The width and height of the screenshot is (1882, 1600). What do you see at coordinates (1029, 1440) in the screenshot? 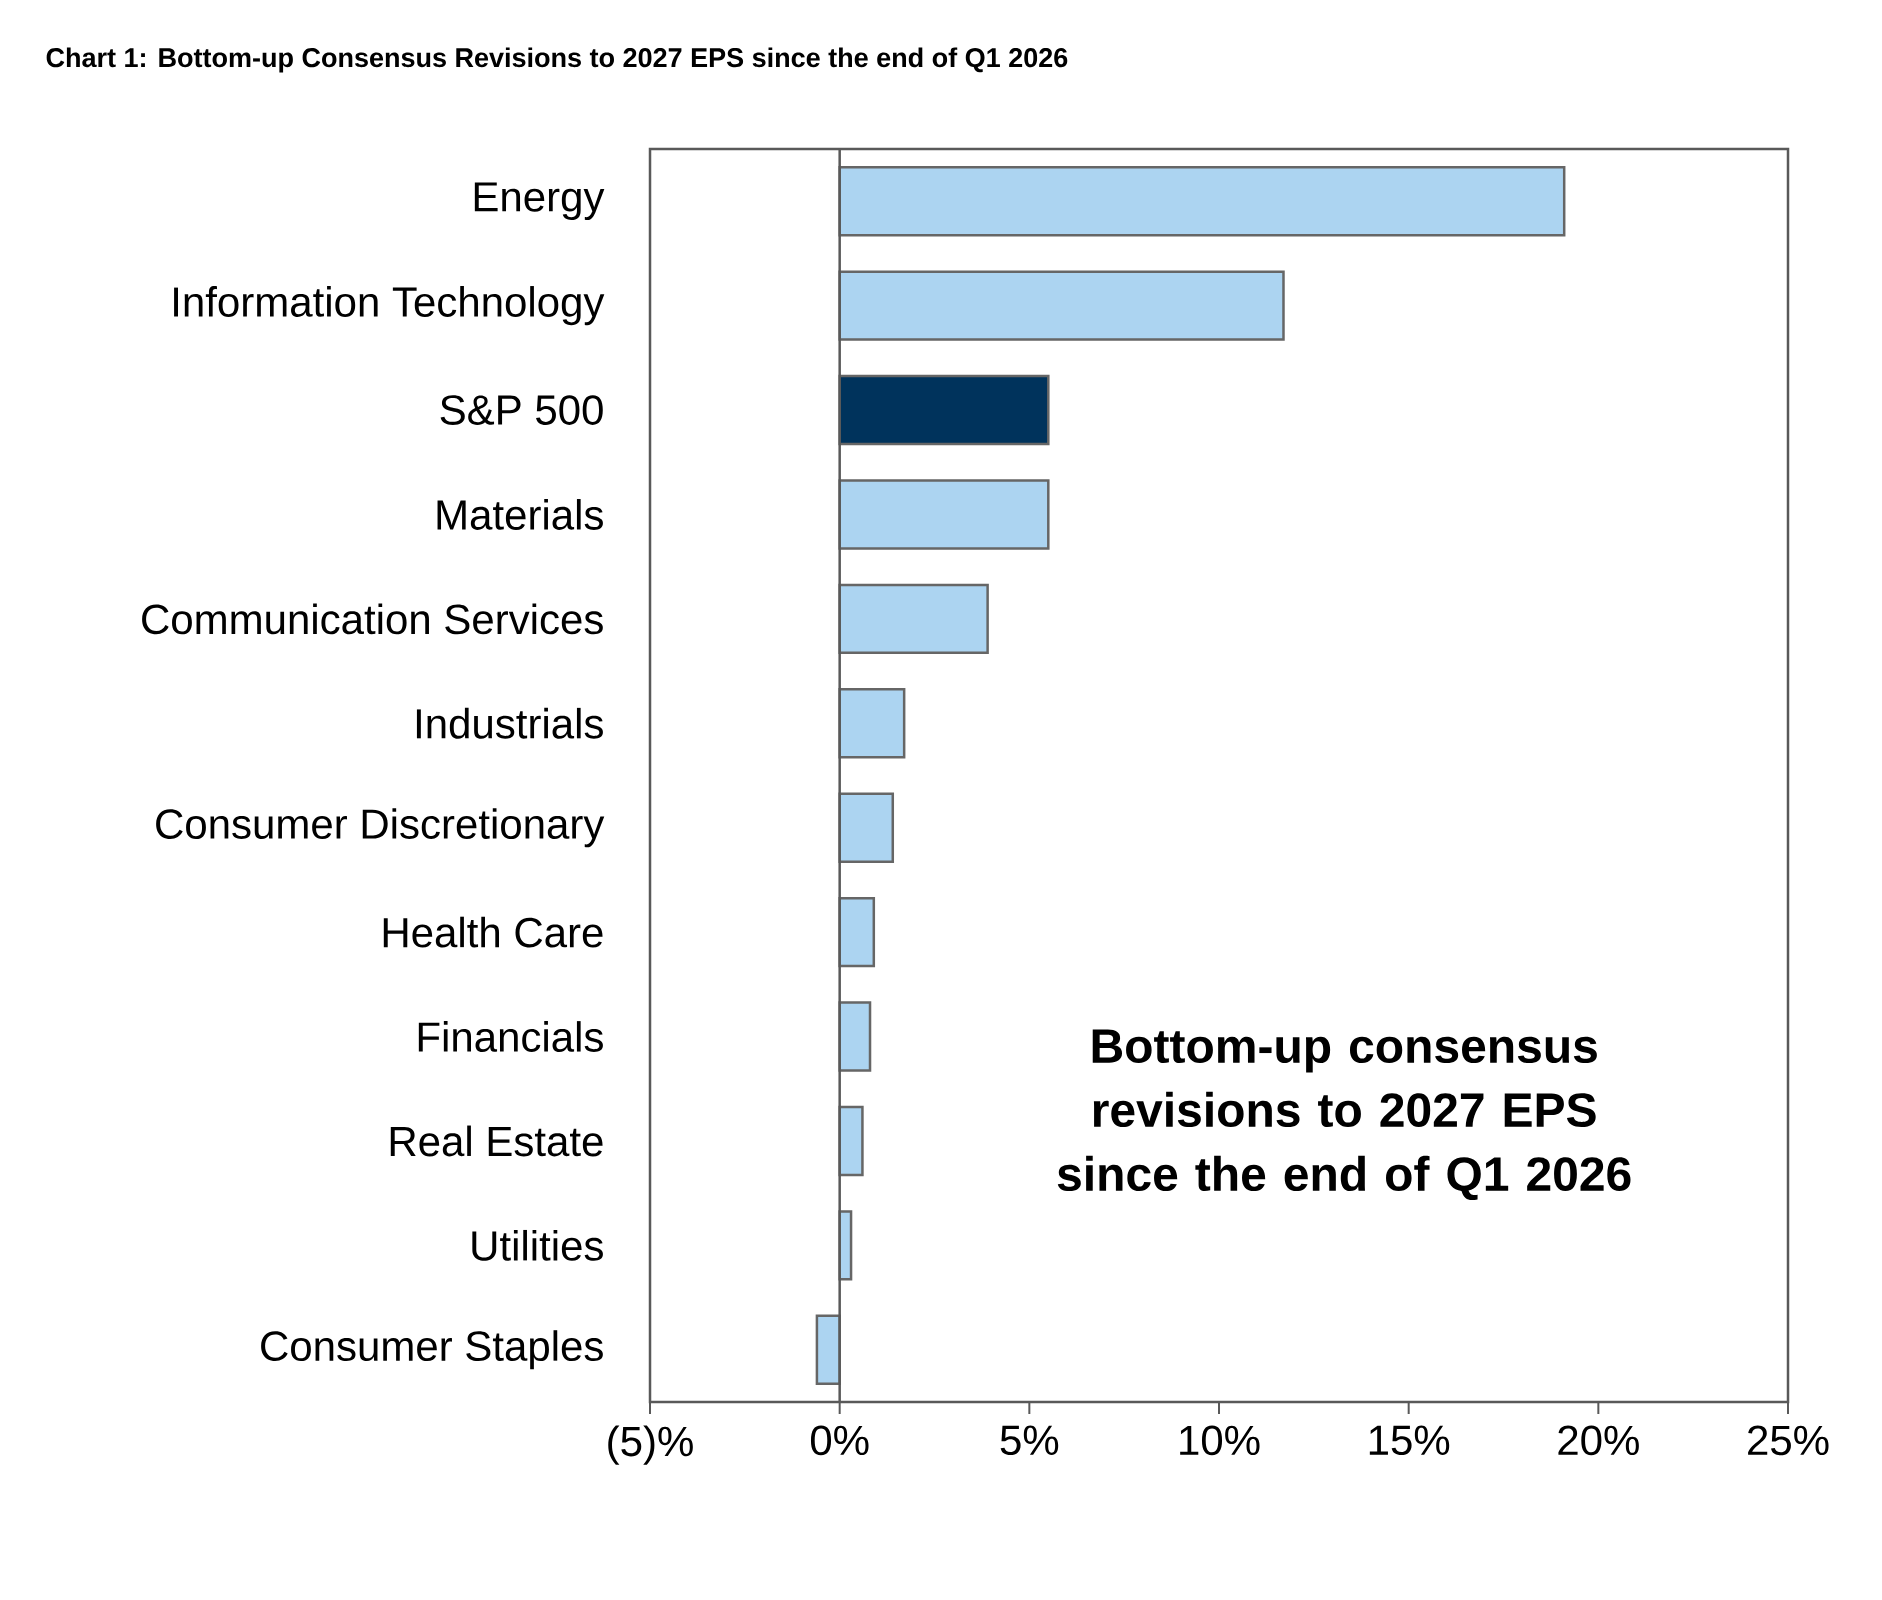
I see `x-tick-label: 5%` at bounding box center [1029, 1440].